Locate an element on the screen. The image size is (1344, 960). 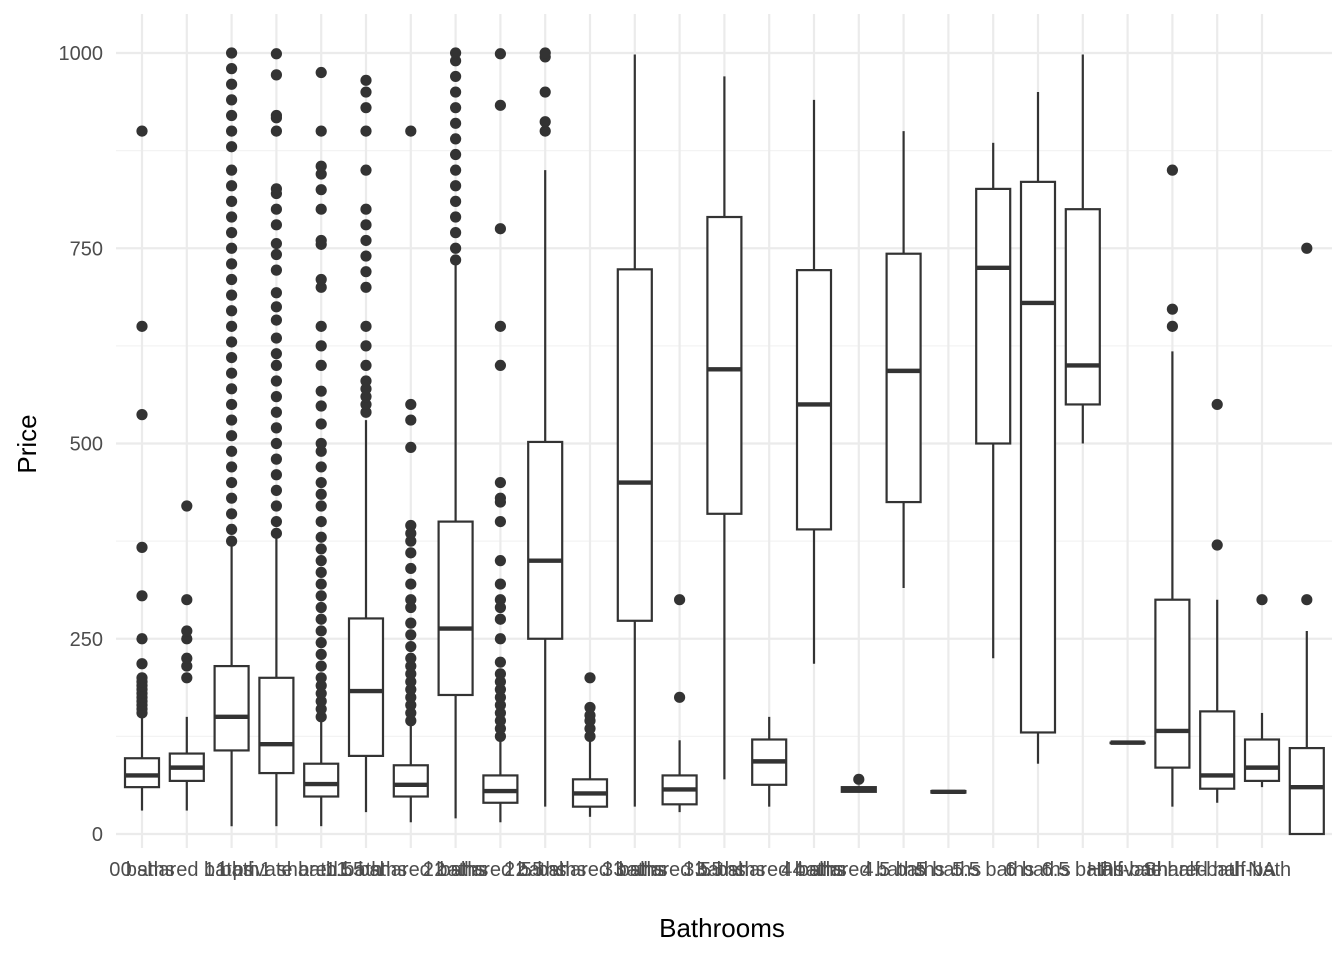
x-tick-label: 3.5 baths is located at coordinates (724, 870).